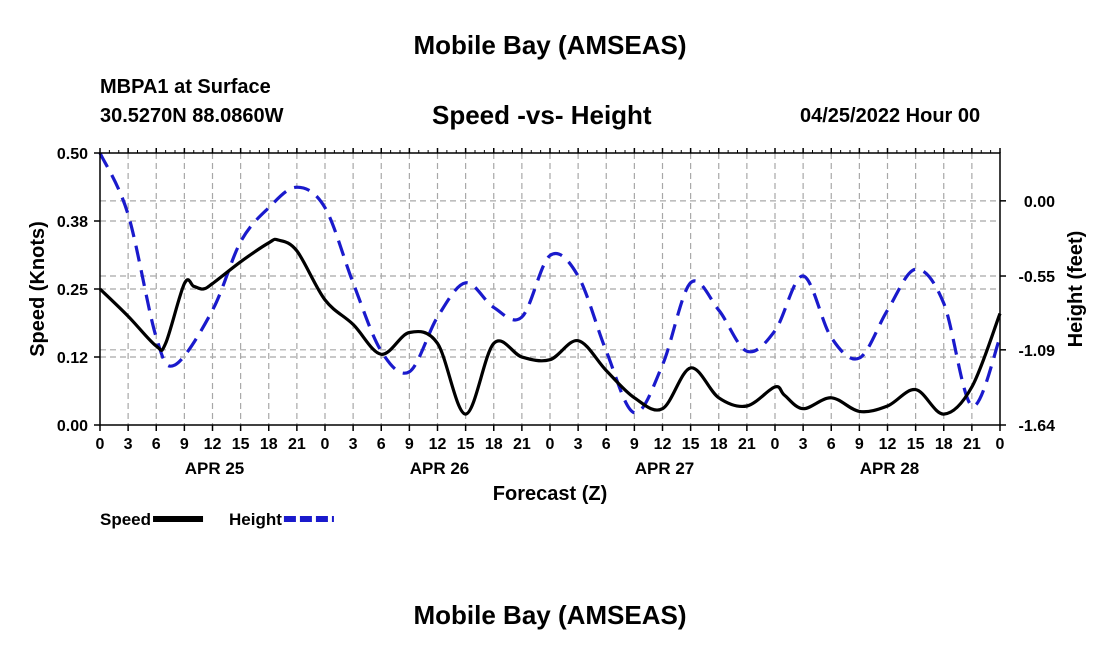 The image size is (1100, 650). Describe the element at coordinates (255, 519) in the screenshot. I see `legend-label-height: Height` at that location.